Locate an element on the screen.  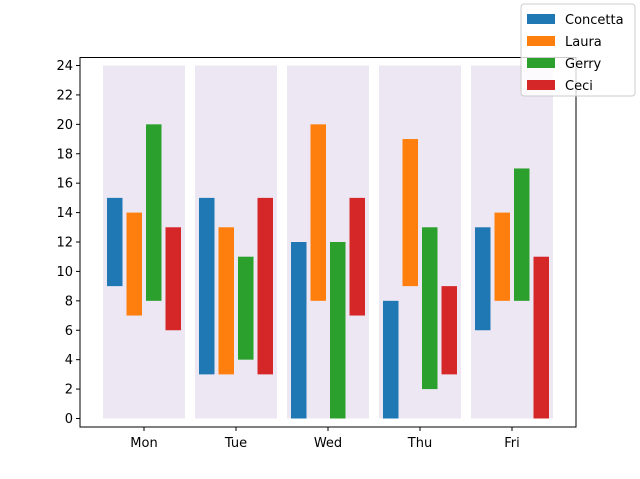
legend-swatch-concetta is located at coordinates (541, 19).